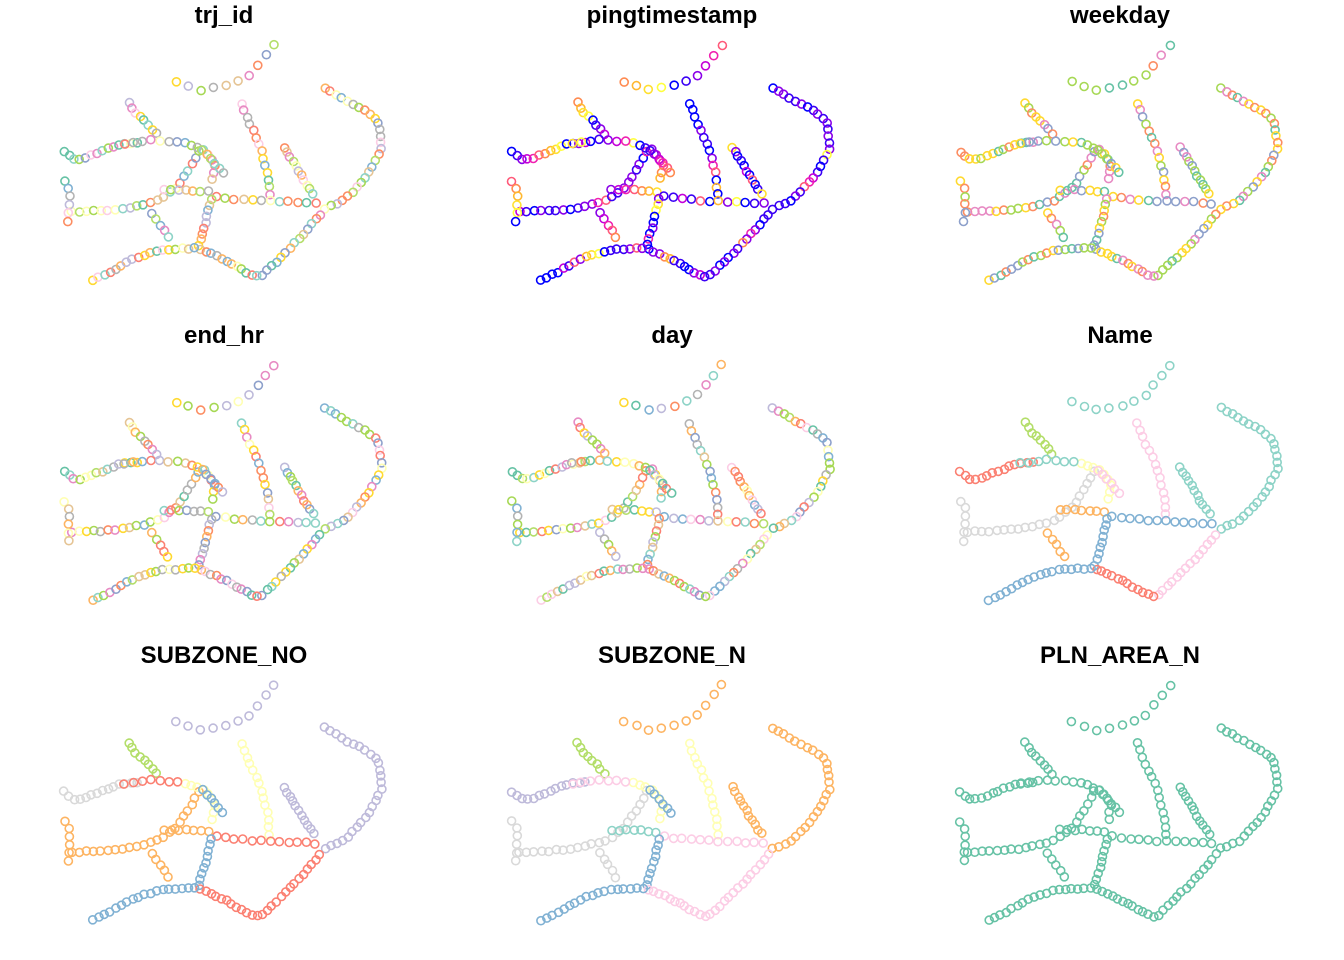  What do you see at coordinates (672, 15) in the screenshot?
I see `panel-title: pingtimestamp` at bounding box center [672, 15].